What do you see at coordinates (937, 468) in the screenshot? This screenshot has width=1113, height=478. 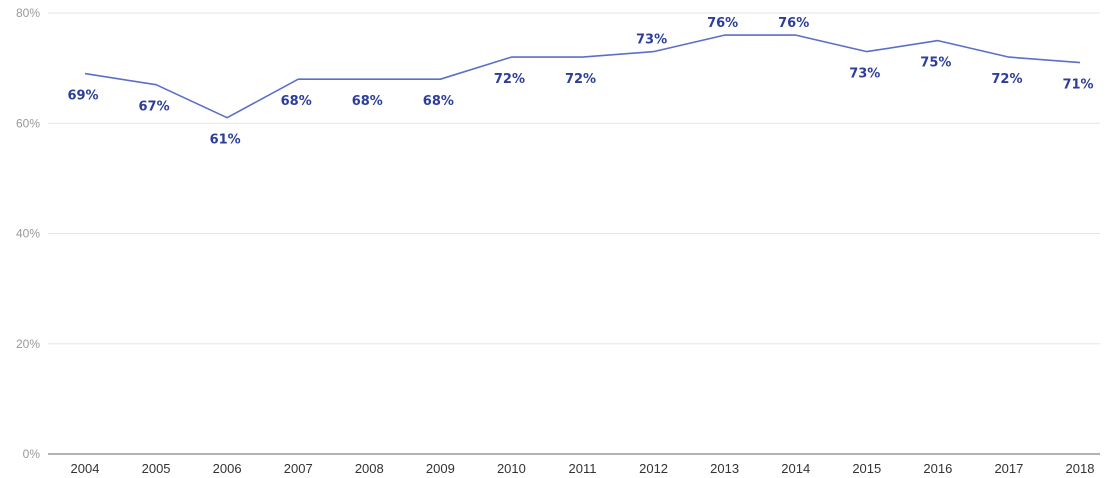 I see `x-tick-label: 2016` at bounding box center [937, 468].